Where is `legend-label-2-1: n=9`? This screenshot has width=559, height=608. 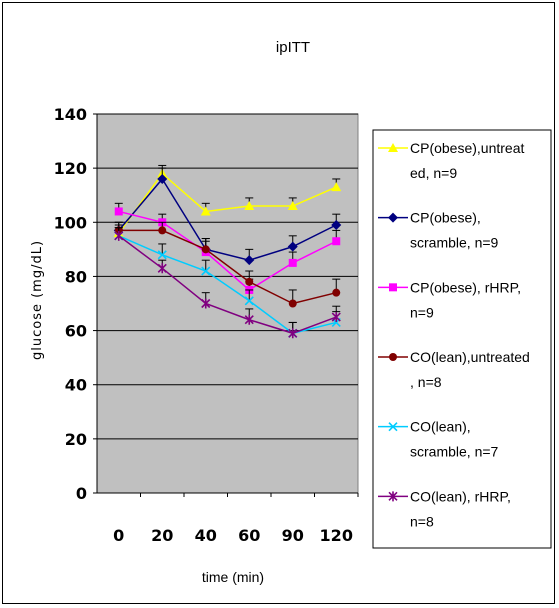 legend-label-2-1: n=9 is located at coordinates (422, 312).